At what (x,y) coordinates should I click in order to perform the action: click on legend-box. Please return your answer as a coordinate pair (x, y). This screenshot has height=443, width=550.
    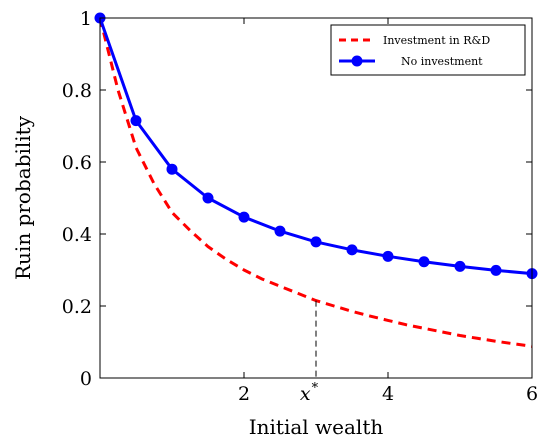
    Looking at the image, I should click on (428, 50).